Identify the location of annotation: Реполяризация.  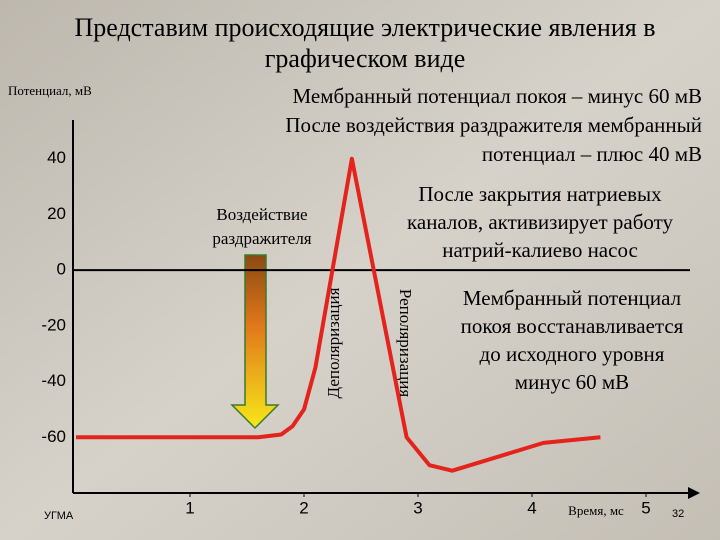
(405, 343).